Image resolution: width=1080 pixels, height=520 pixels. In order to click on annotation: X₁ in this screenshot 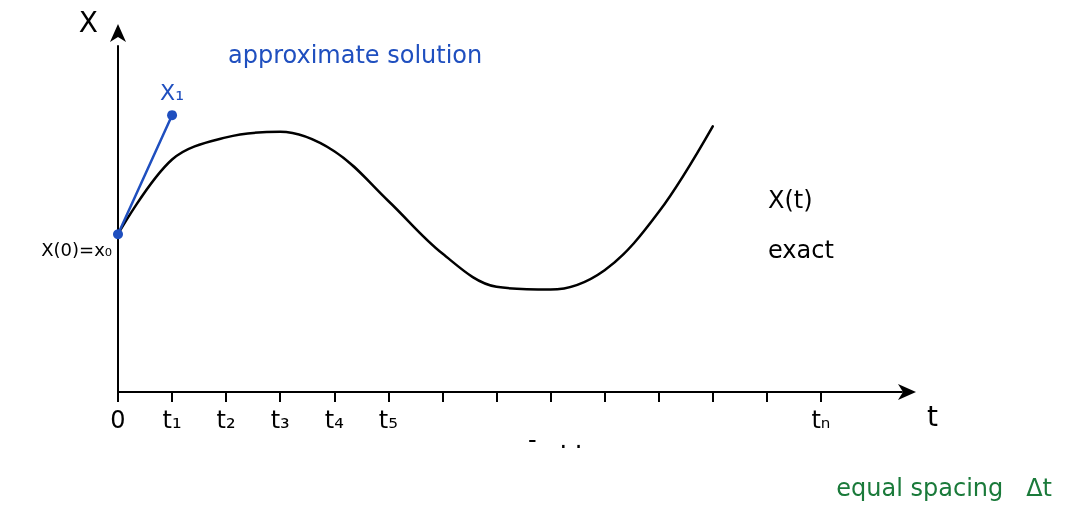, I will do `click(172, 92)`.